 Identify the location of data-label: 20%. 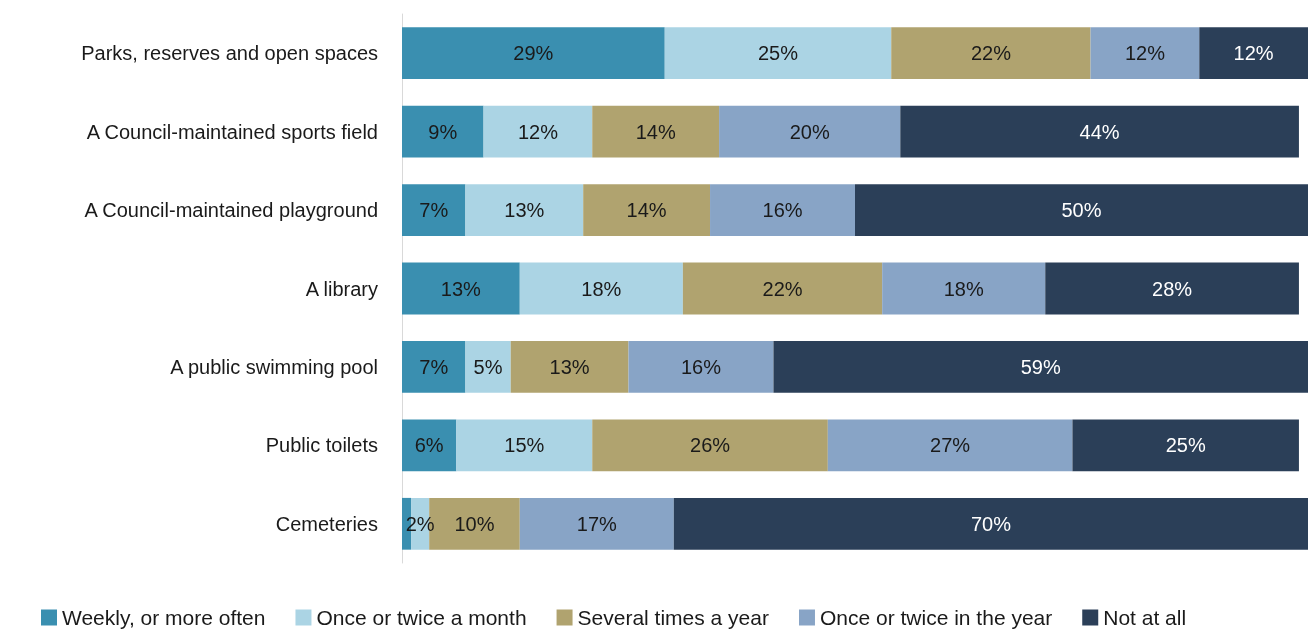
(809, 131).